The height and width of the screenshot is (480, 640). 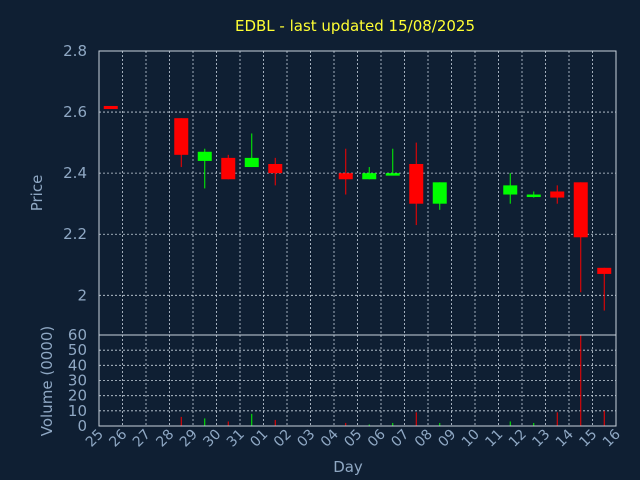 What do you see at coordinates (283, 439) in the screenshot?
I see `day-tick-label: 02` at bounding box center [283, 439].